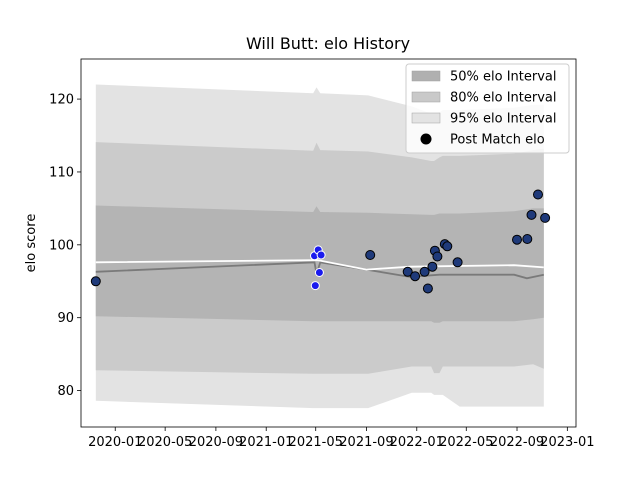 The height and width of the screenshot is (484, 640). I want to click on x-tick-label: 2020-09, so click(216, 442).